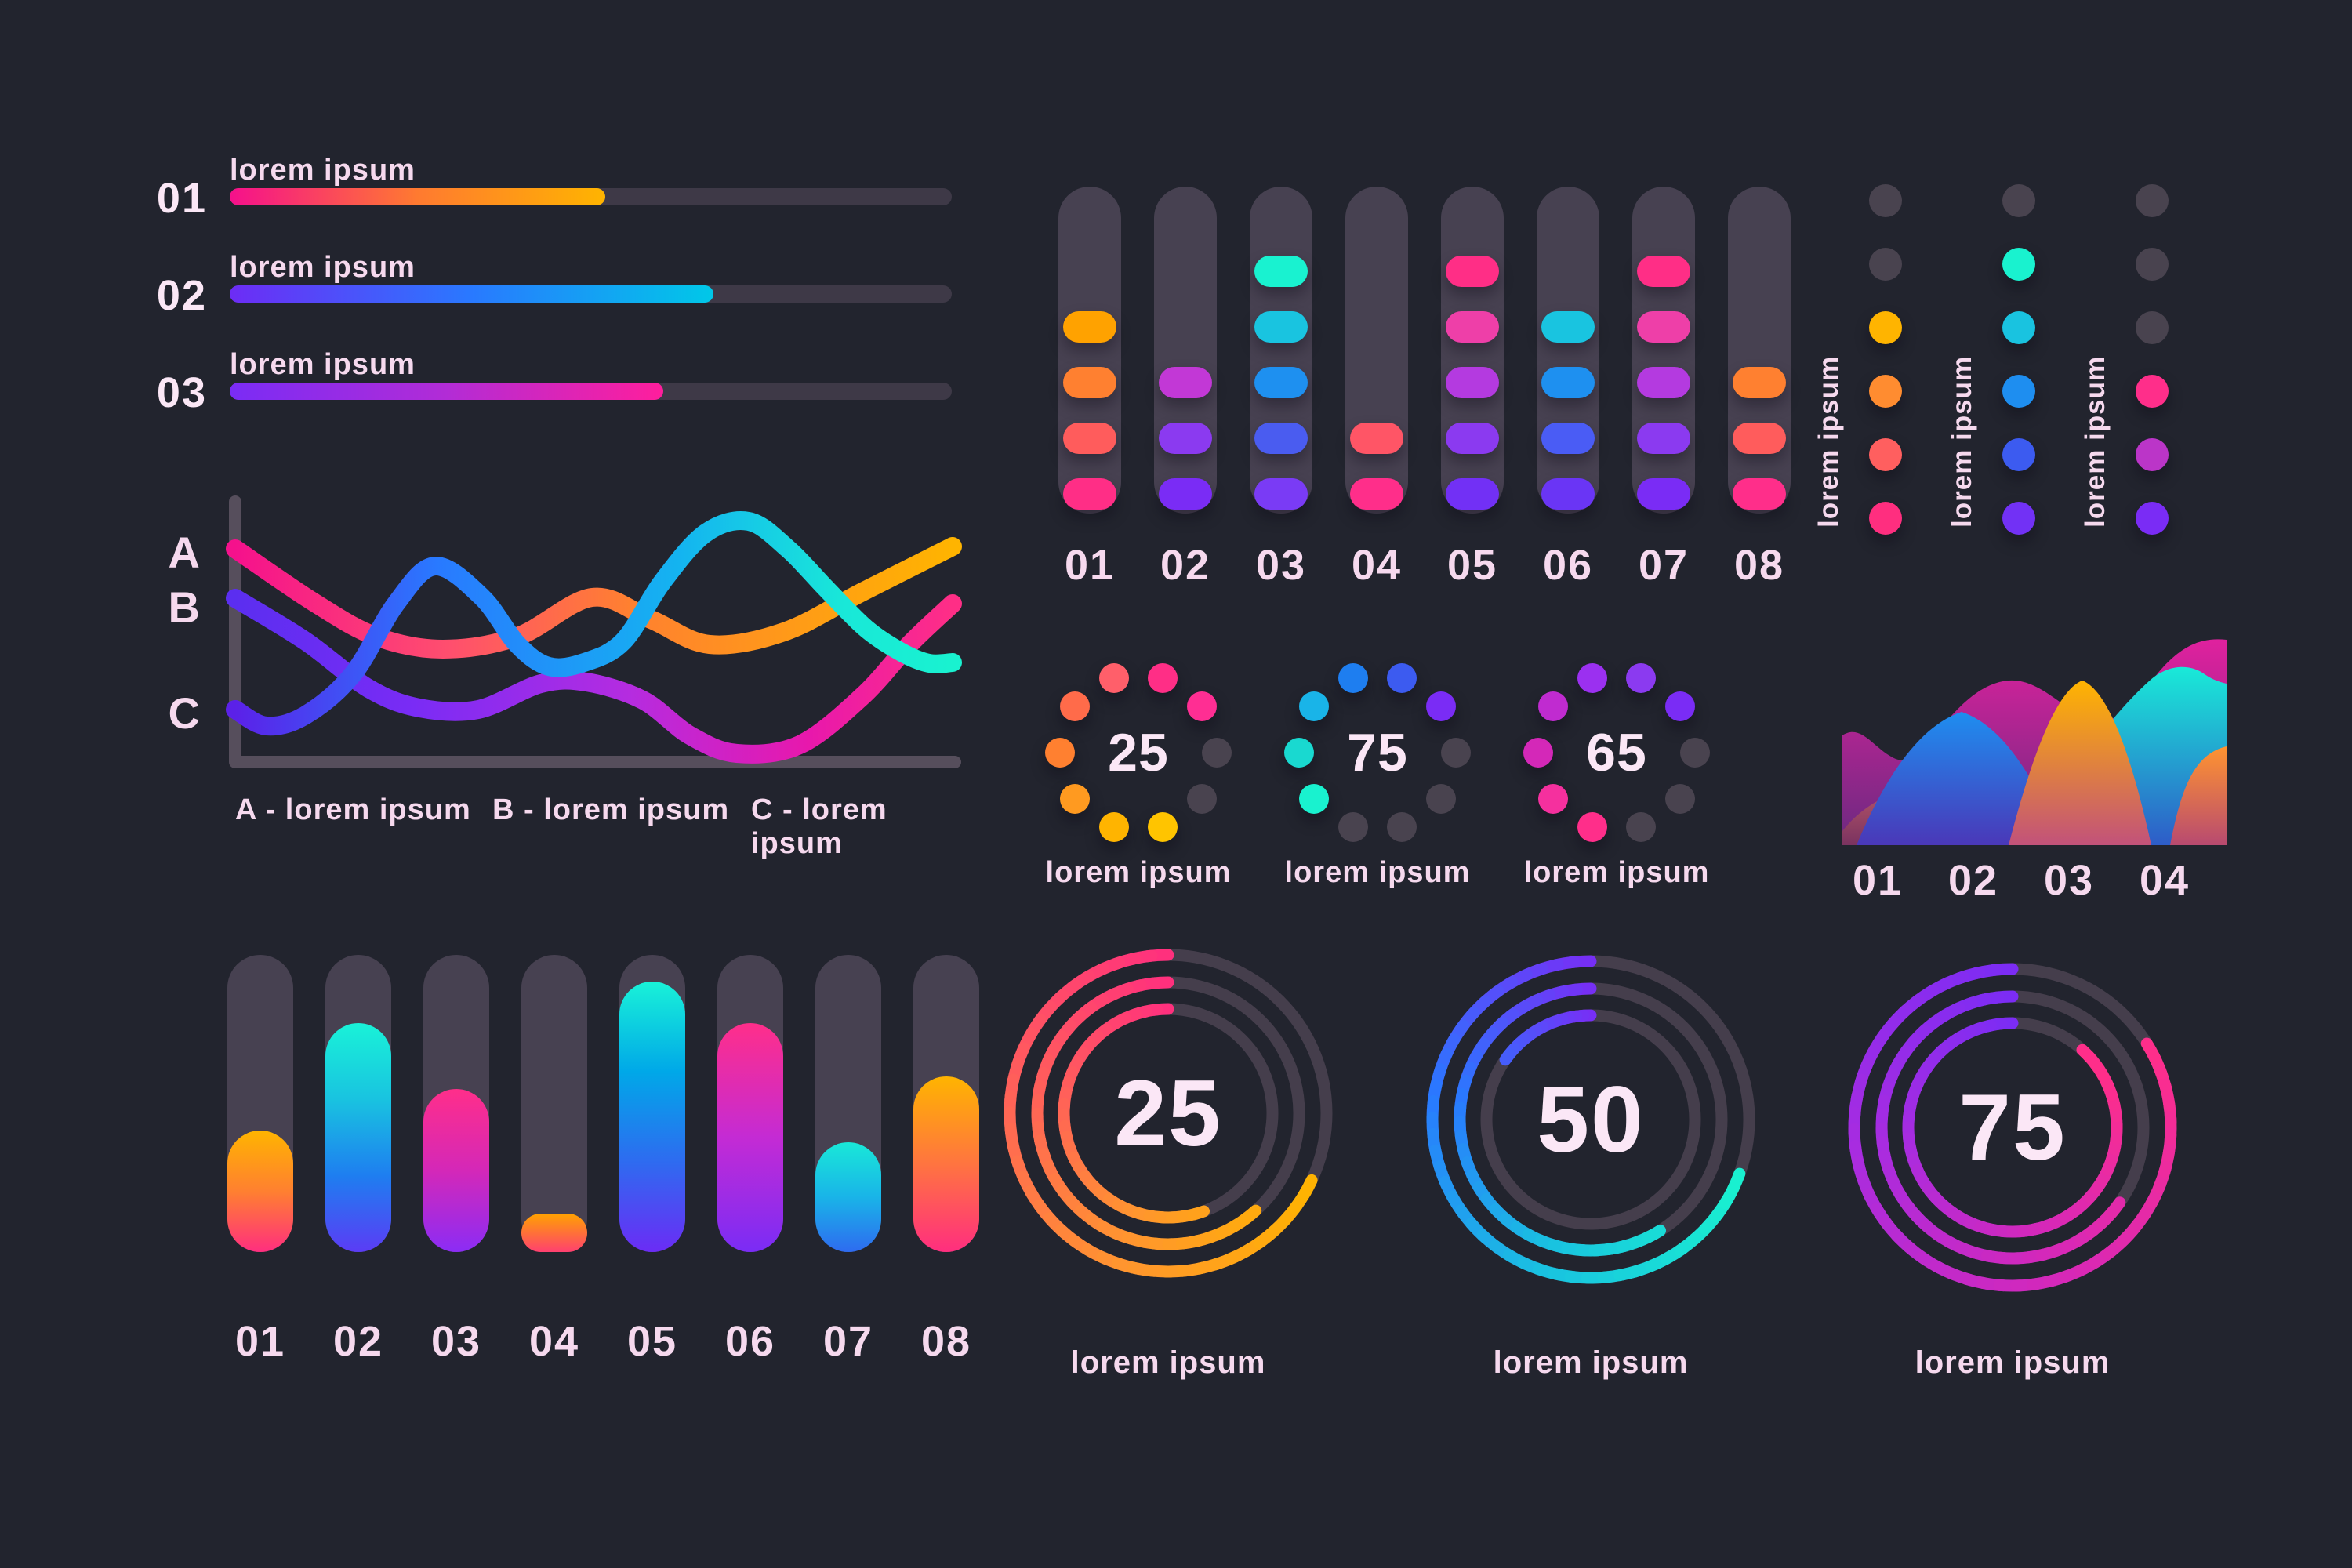 The height and width of the screenshot is (1568, 2352). What do you see at coordinates (1960, 778) in the screenshot?
I see `stream-layer-blue-bump` at bounding box center [1960, 778].